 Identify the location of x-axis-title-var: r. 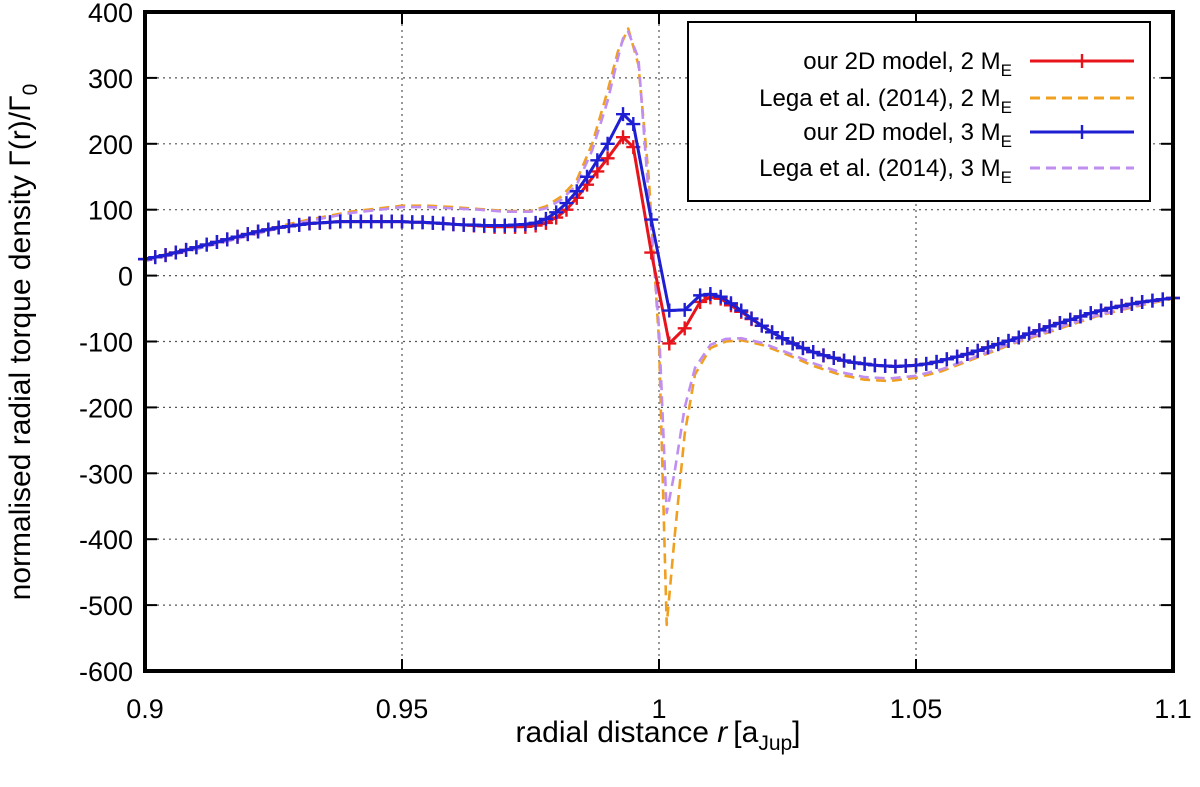
(722, 732).